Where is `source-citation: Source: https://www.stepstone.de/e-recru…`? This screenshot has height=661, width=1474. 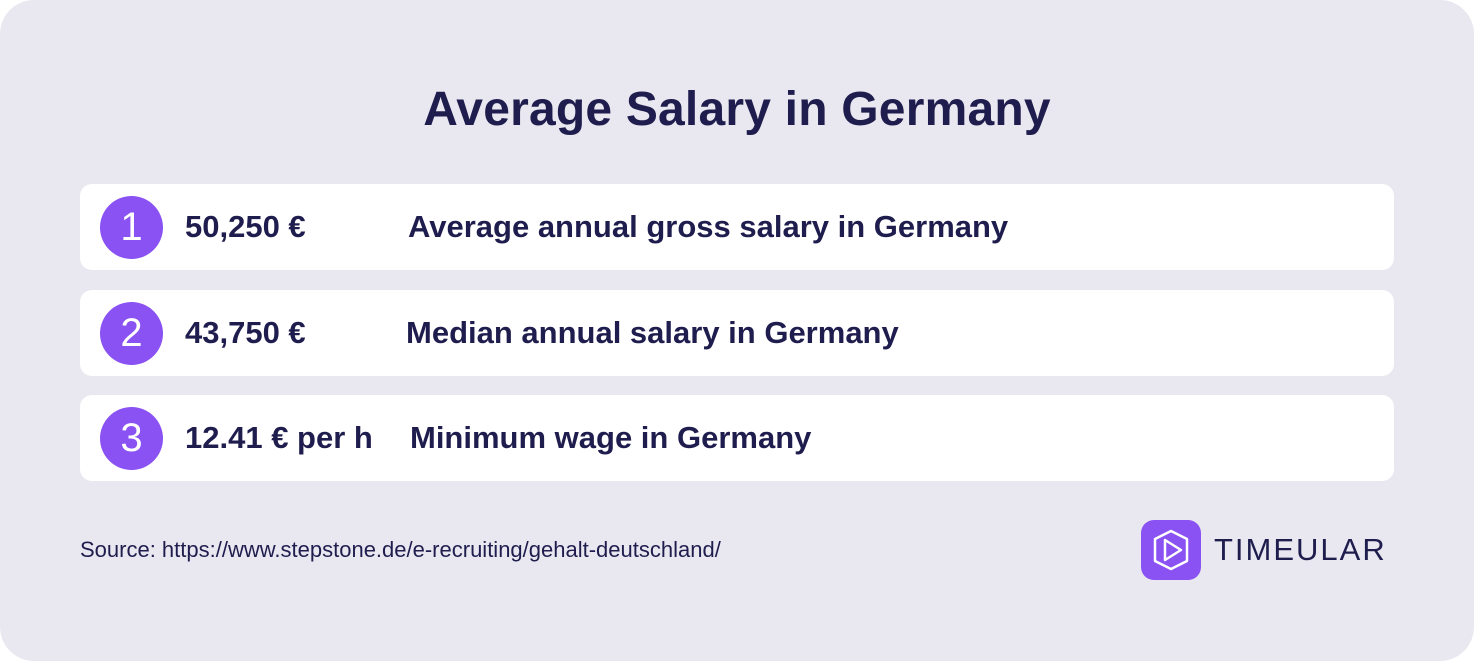
source-citation: Source: https://www.stepstone.de/e-recru… is located at coordinates (400, 549).